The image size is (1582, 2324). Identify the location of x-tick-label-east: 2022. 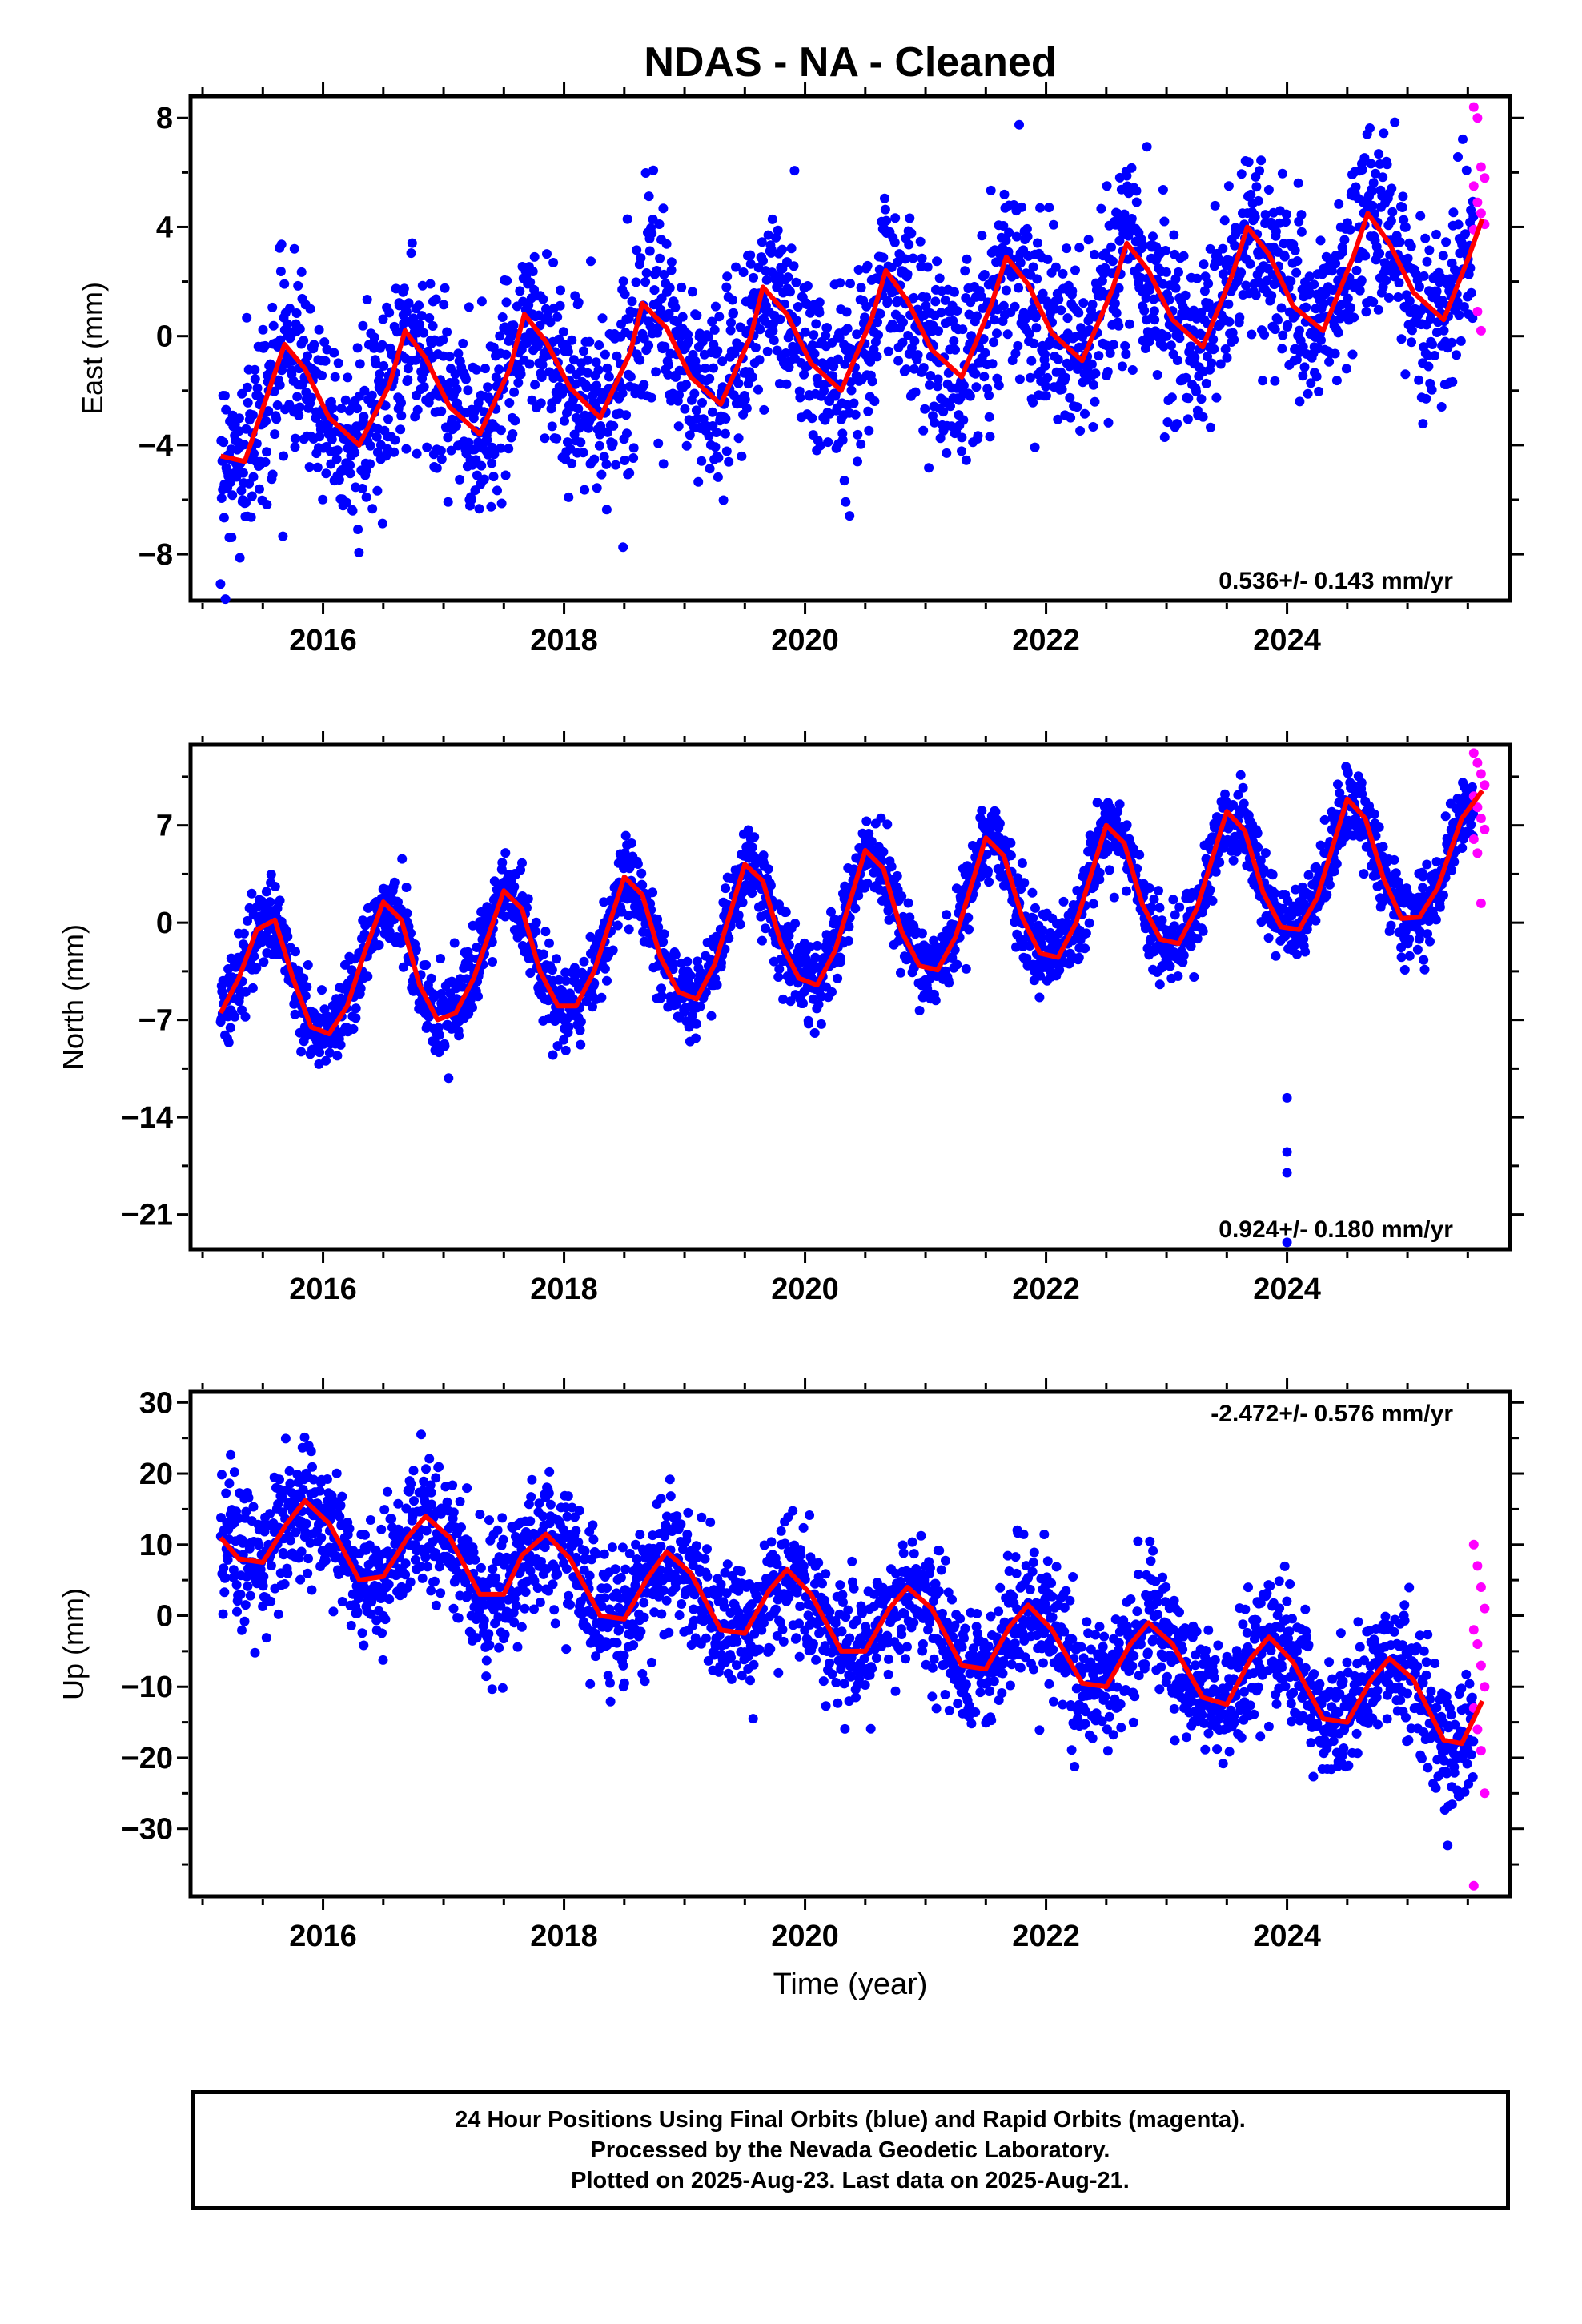
(1046, 640).